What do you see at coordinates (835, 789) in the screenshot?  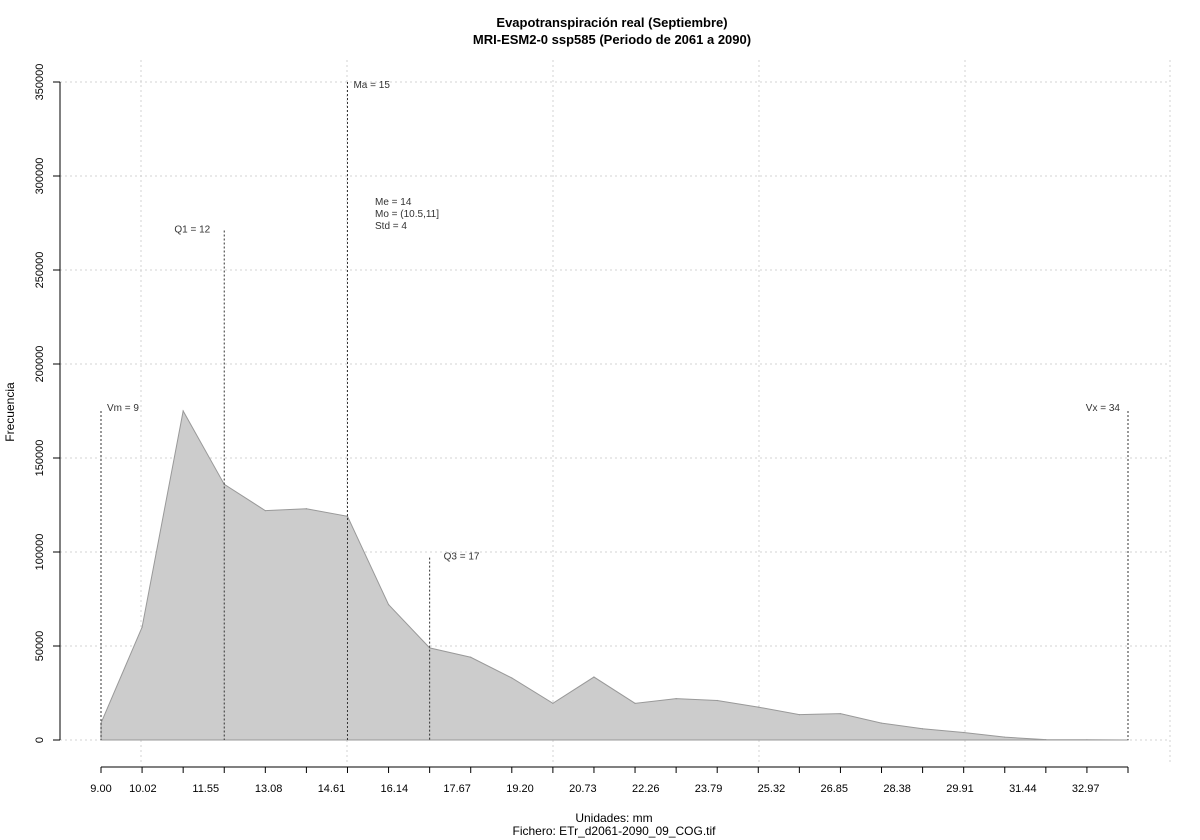 I see `x-tick-label: 26.85` at bounding box center [835, 789].